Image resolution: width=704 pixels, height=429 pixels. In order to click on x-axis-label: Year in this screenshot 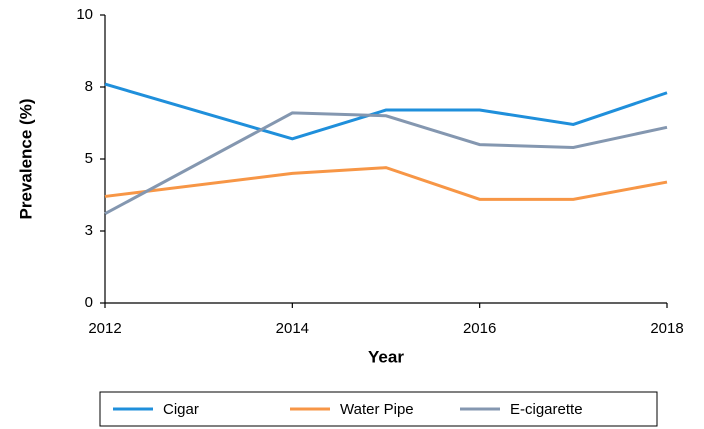, I will do `click(386, 356)`.